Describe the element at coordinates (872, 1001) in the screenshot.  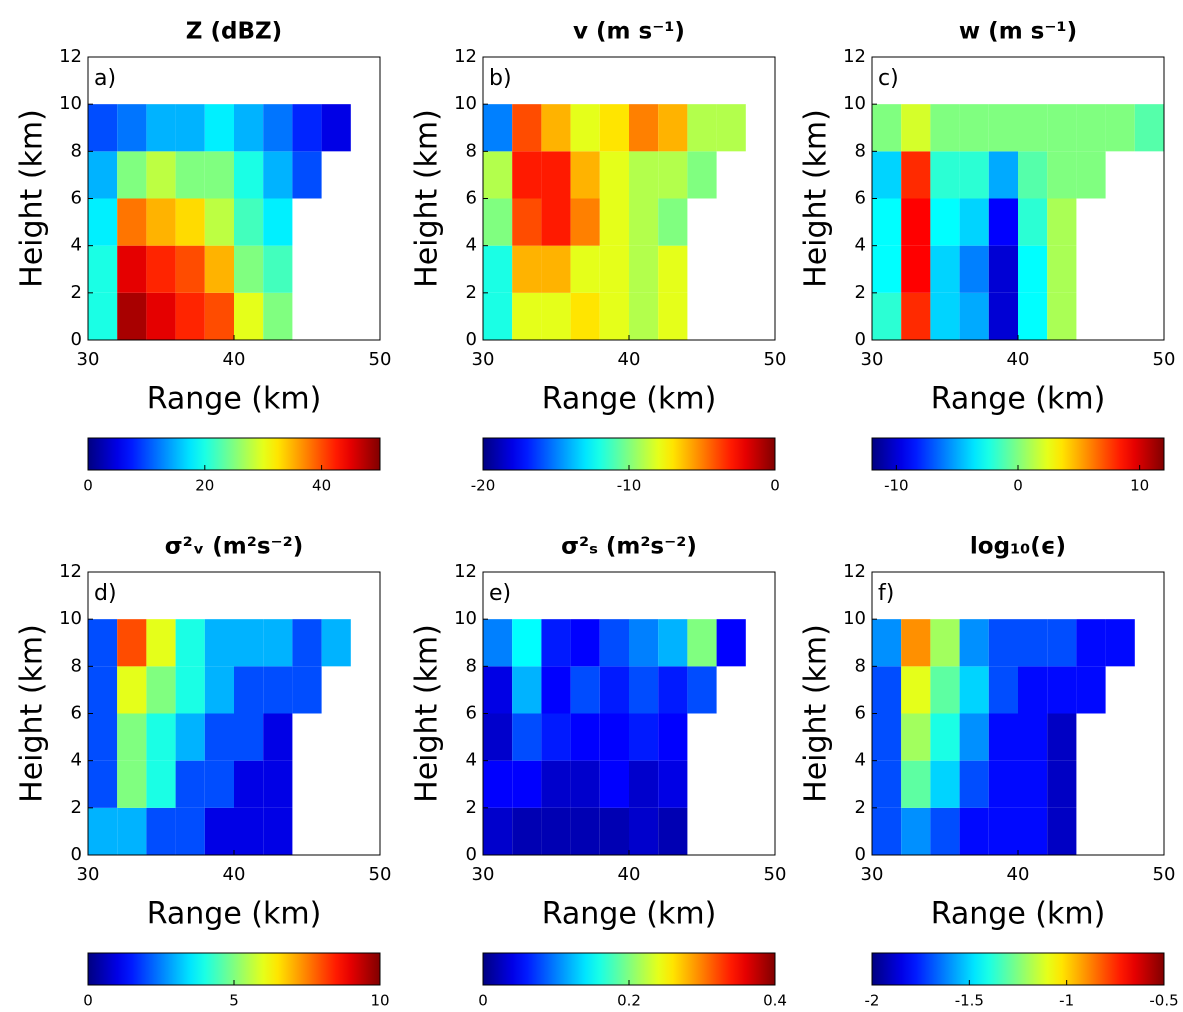
I see `colorbar-tick-label: -2` at that location.